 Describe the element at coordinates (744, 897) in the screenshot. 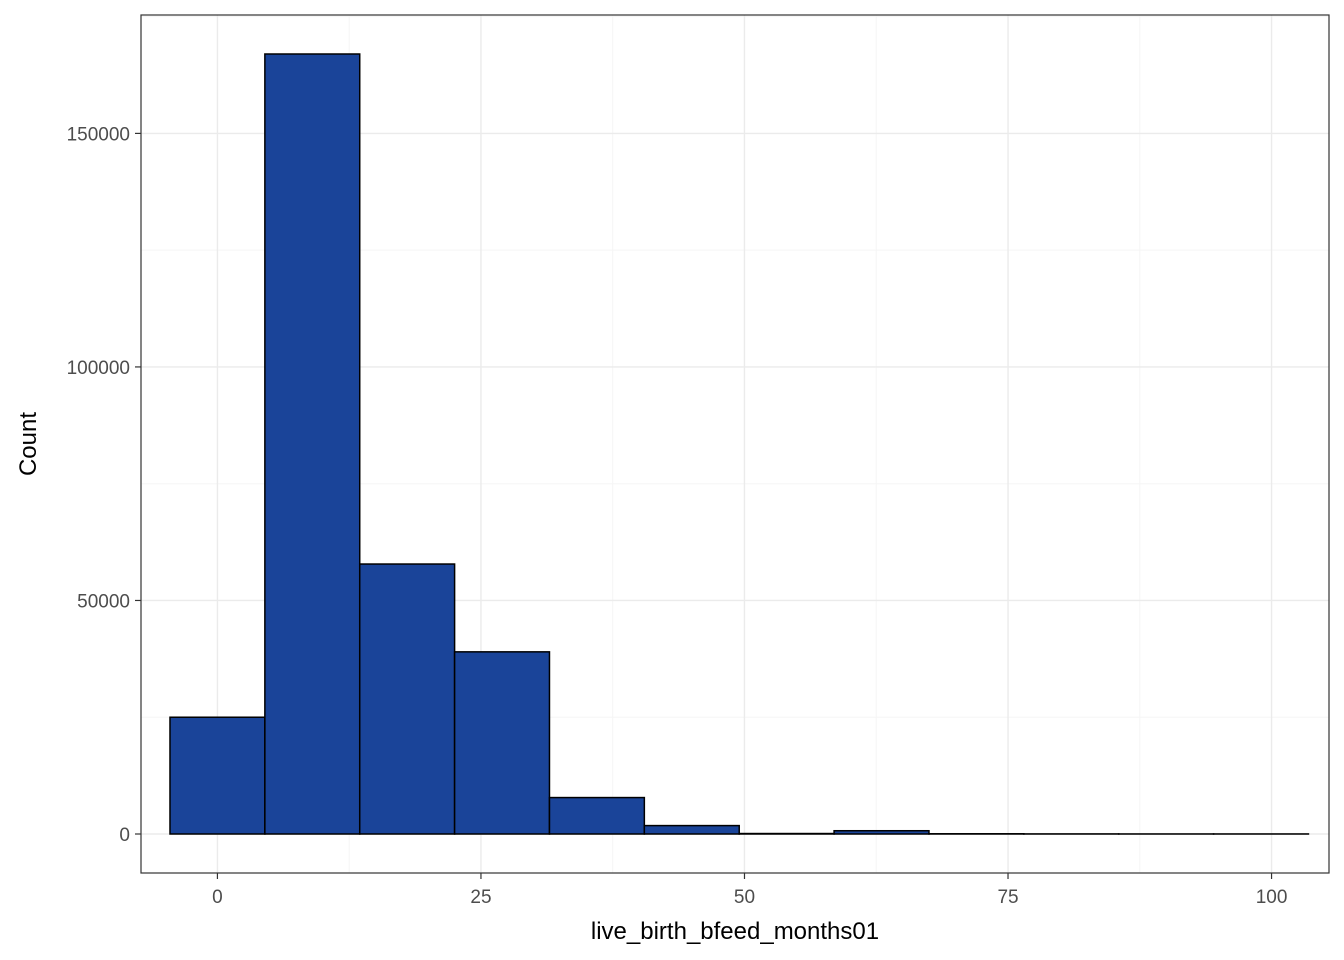

I see `x-tick-label: 50` at that location.